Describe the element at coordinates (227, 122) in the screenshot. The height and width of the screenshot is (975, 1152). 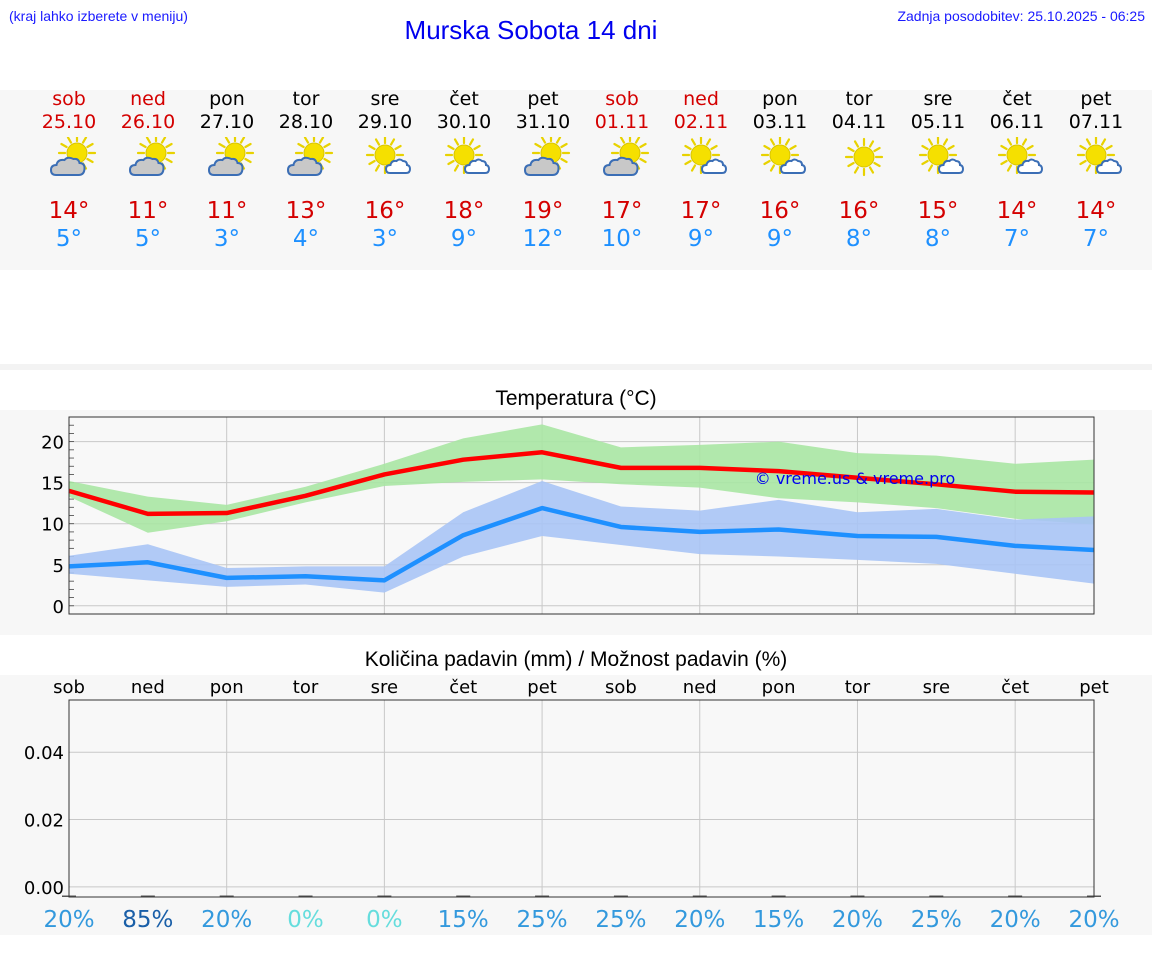
I see `day-date: 27.10` at that location.